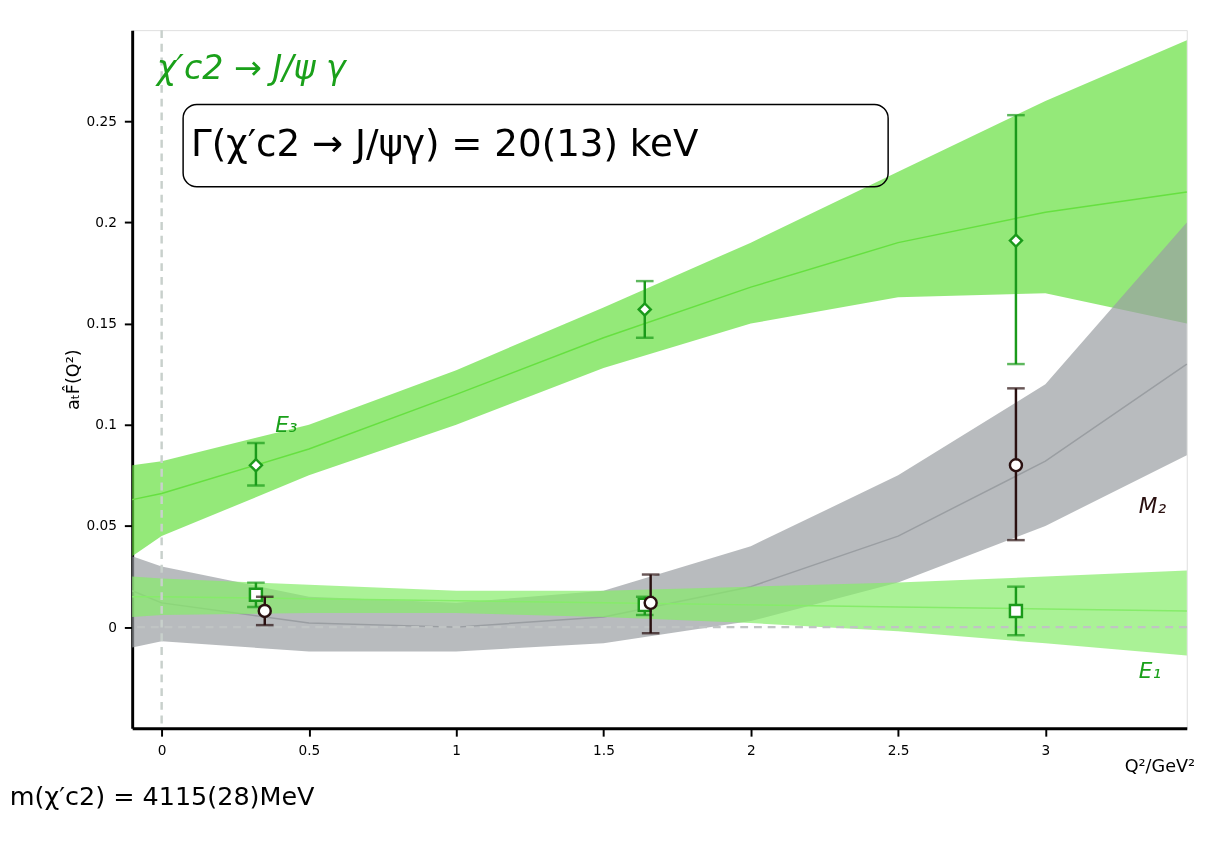 This screenshot has height=850, width=1224. Describe the element at coordinates (444, 143) in the screenshot. I see `annotation: Γ(χ′c2 → J/ψγ) = 20(13) keV` at that location.